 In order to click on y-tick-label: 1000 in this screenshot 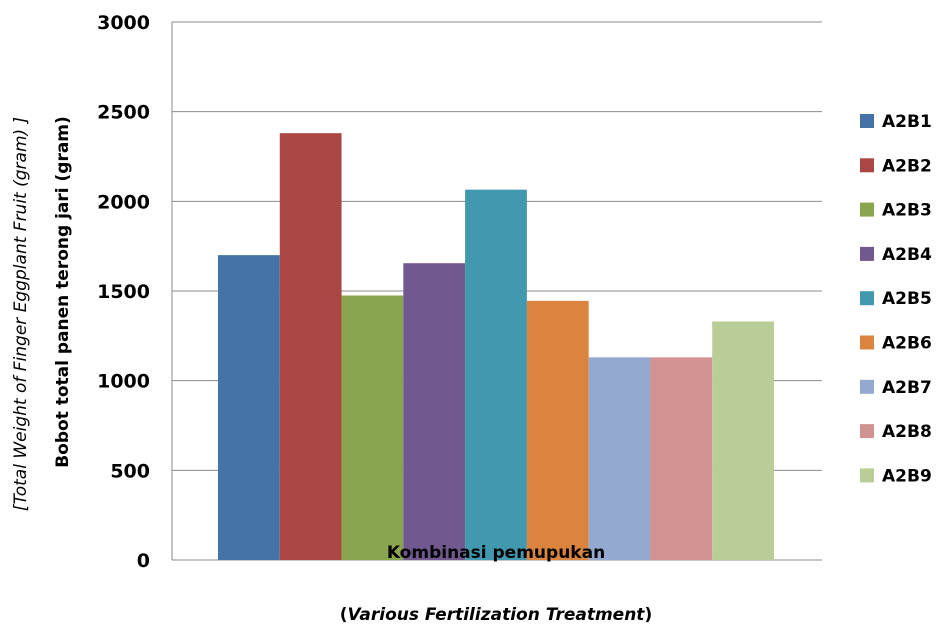, I will do `click(123, 382)`.